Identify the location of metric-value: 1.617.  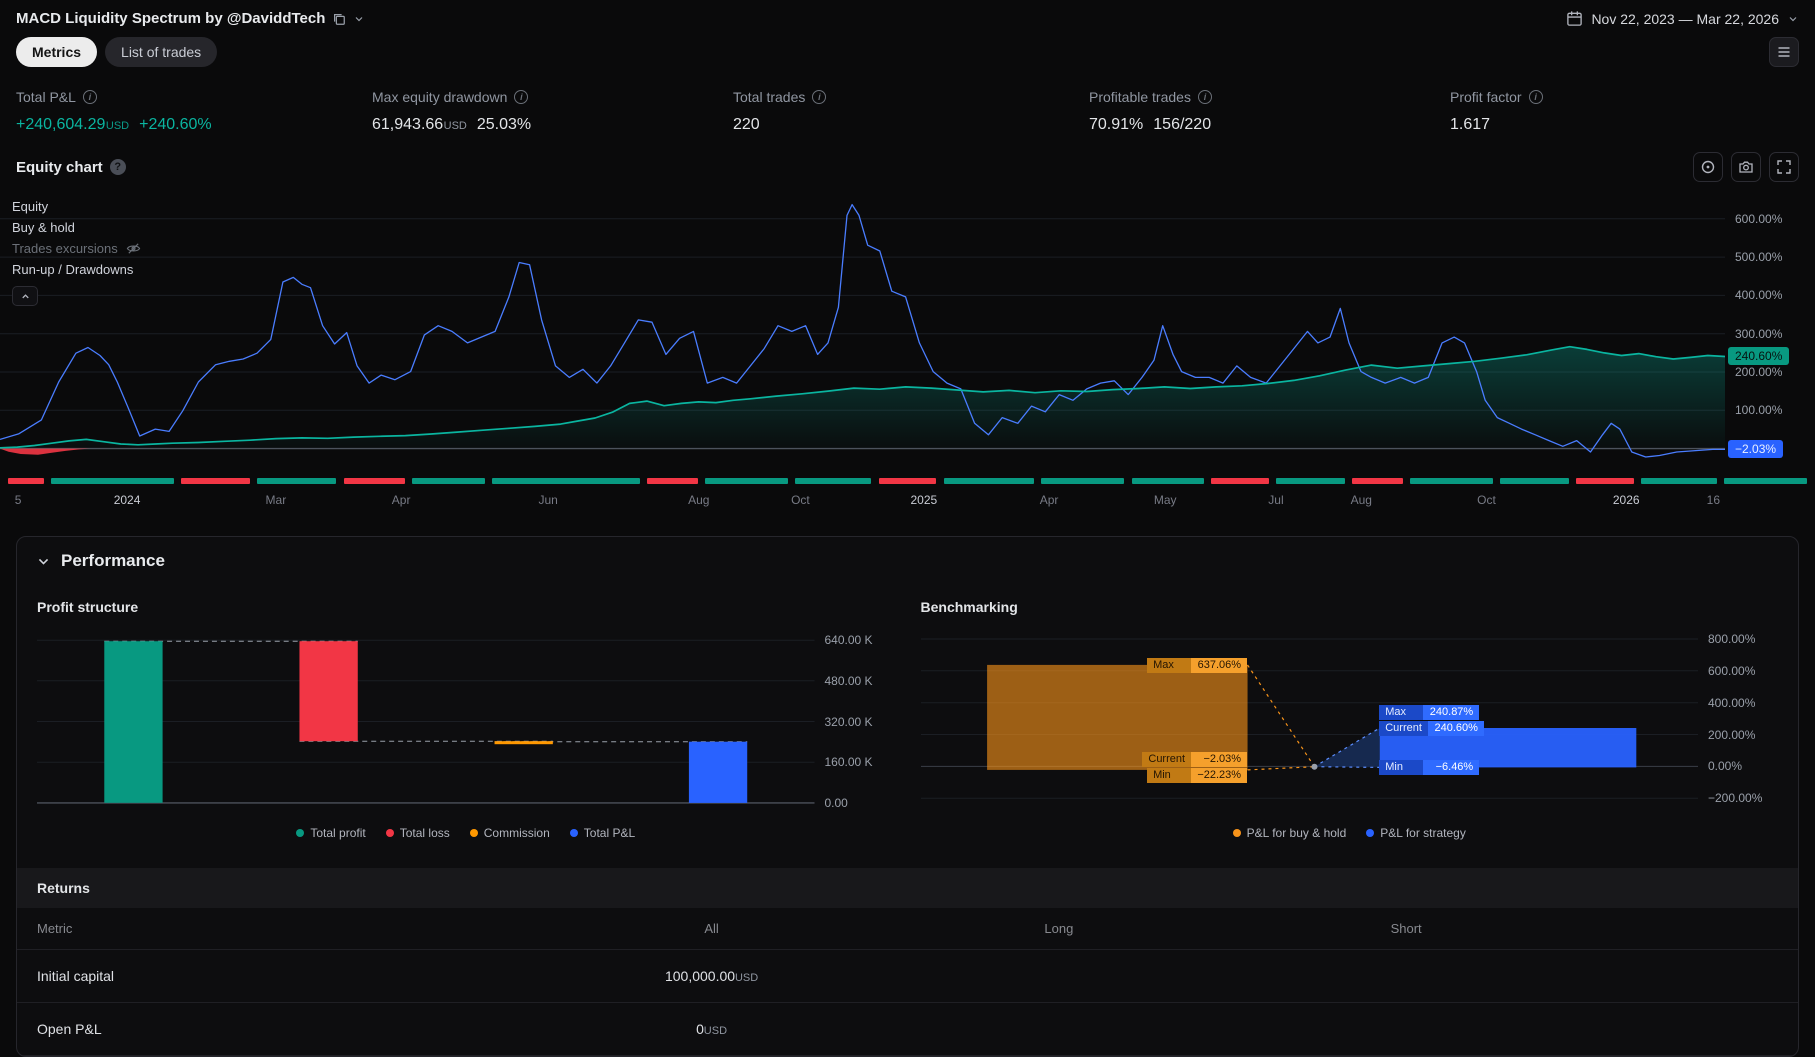
(1470, 124).